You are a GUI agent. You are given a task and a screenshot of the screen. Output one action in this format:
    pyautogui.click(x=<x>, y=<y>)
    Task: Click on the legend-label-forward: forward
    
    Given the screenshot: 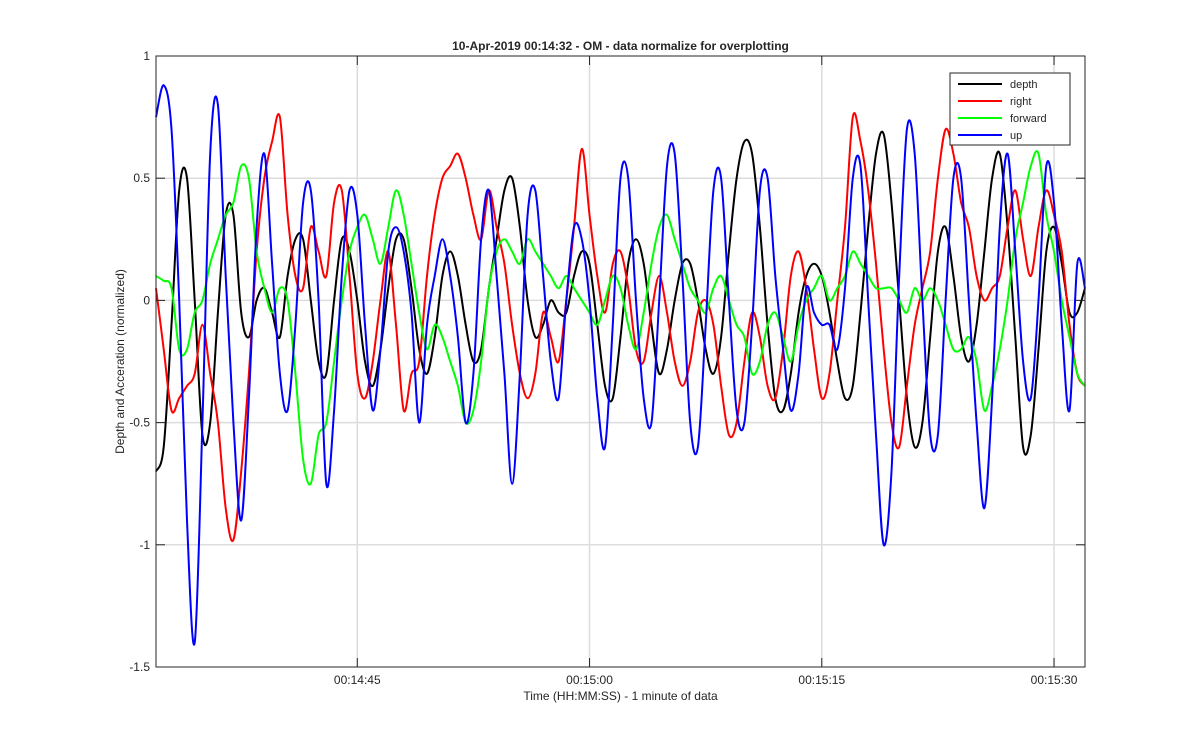 What is the action you would take?
    pyautogui.click(x=1028, y=119)
    